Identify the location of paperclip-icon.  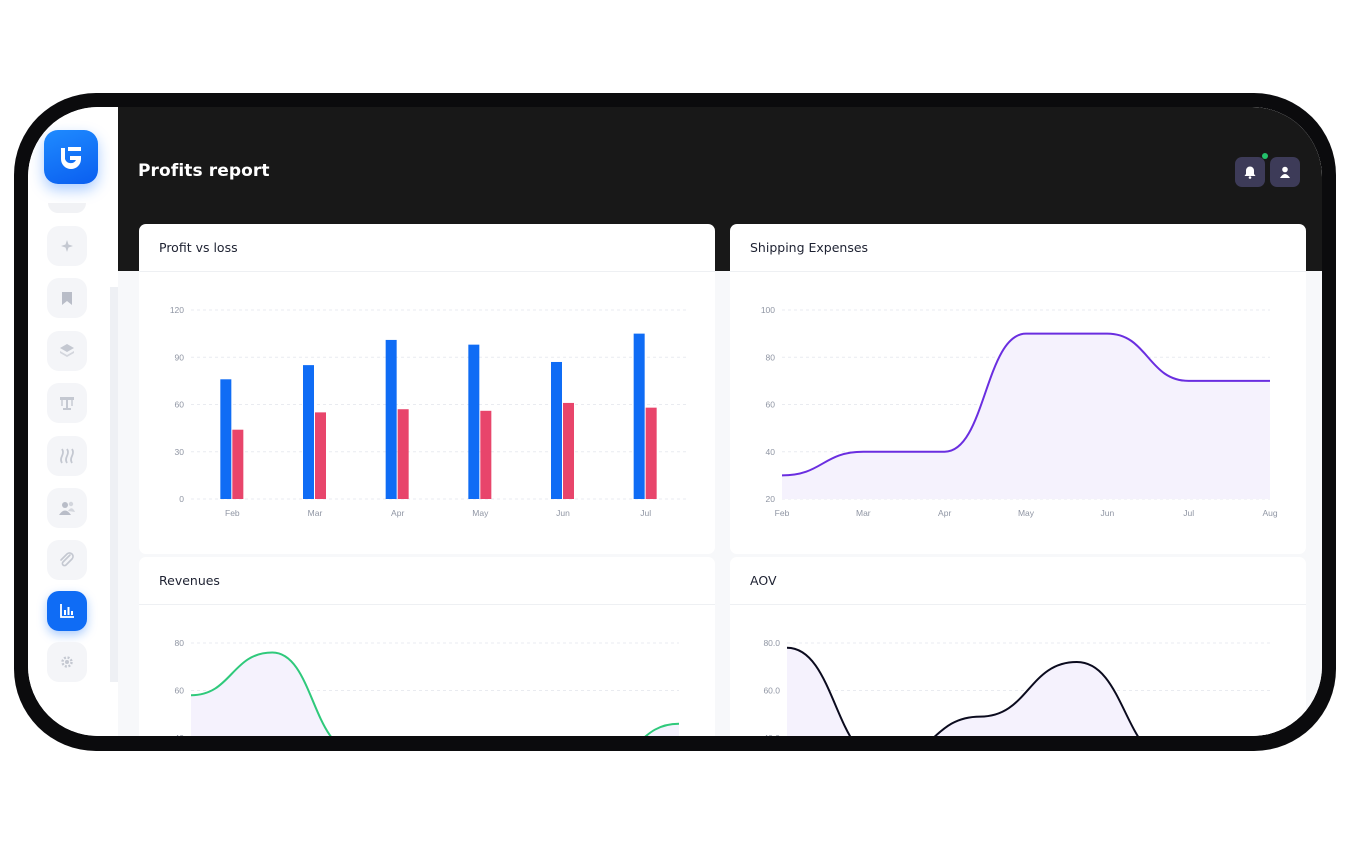
(67, 559).